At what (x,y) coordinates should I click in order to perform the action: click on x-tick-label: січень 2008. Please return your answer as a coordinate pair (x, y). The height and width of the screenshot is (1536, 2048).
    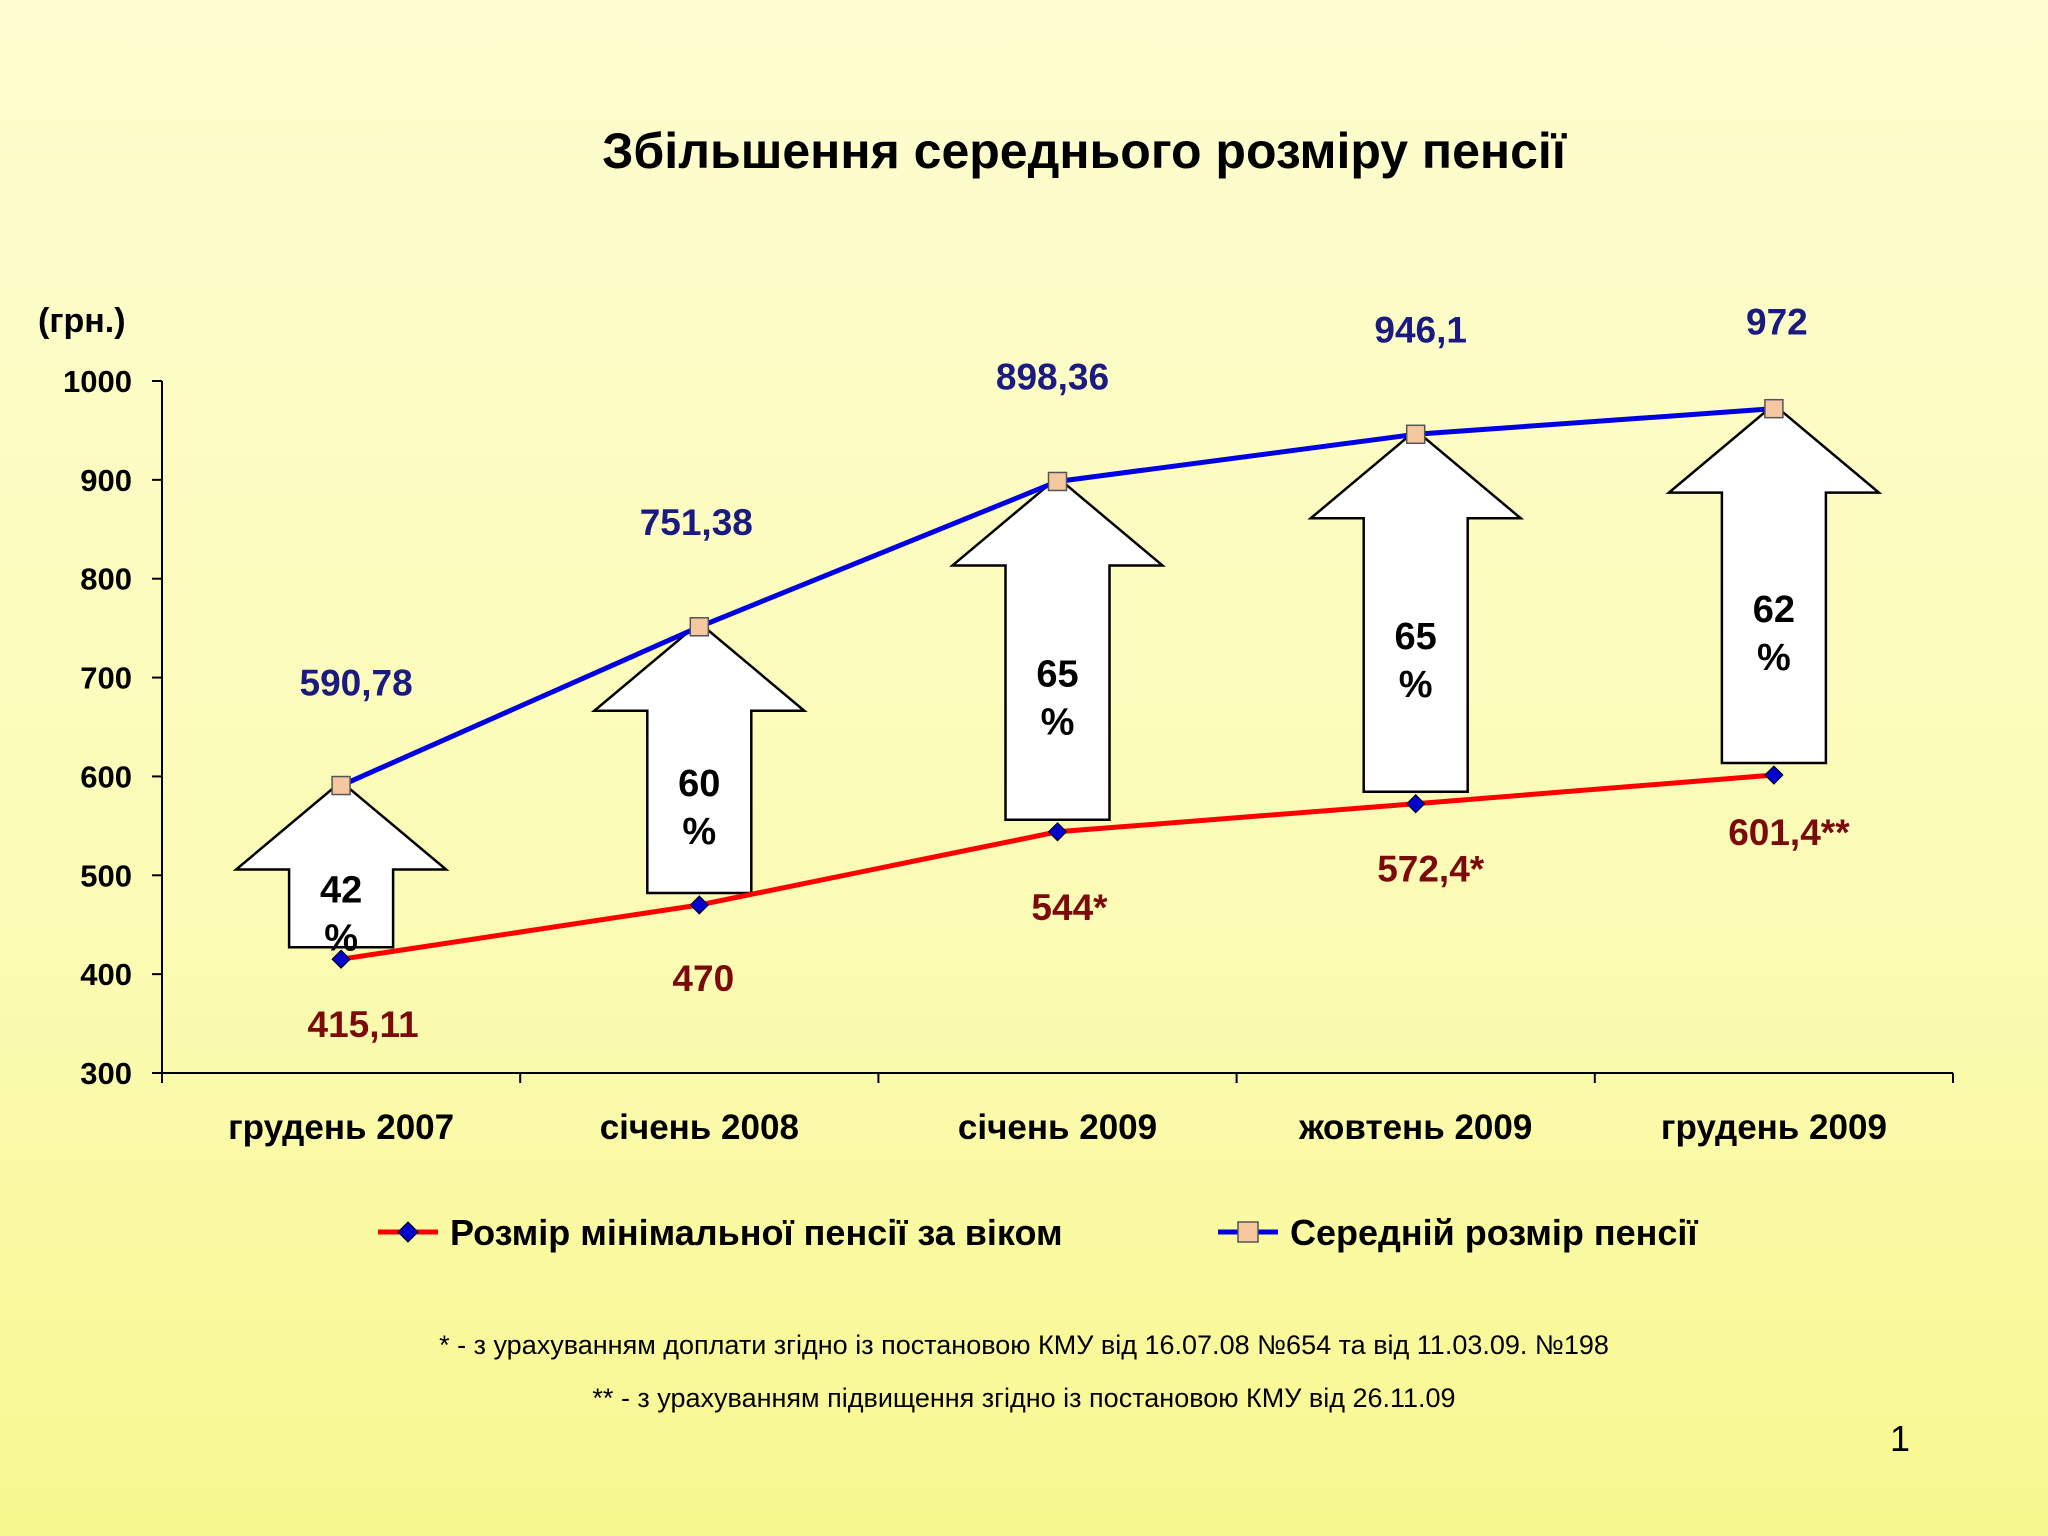
    Looking at the image, I should click on (699, 1127).